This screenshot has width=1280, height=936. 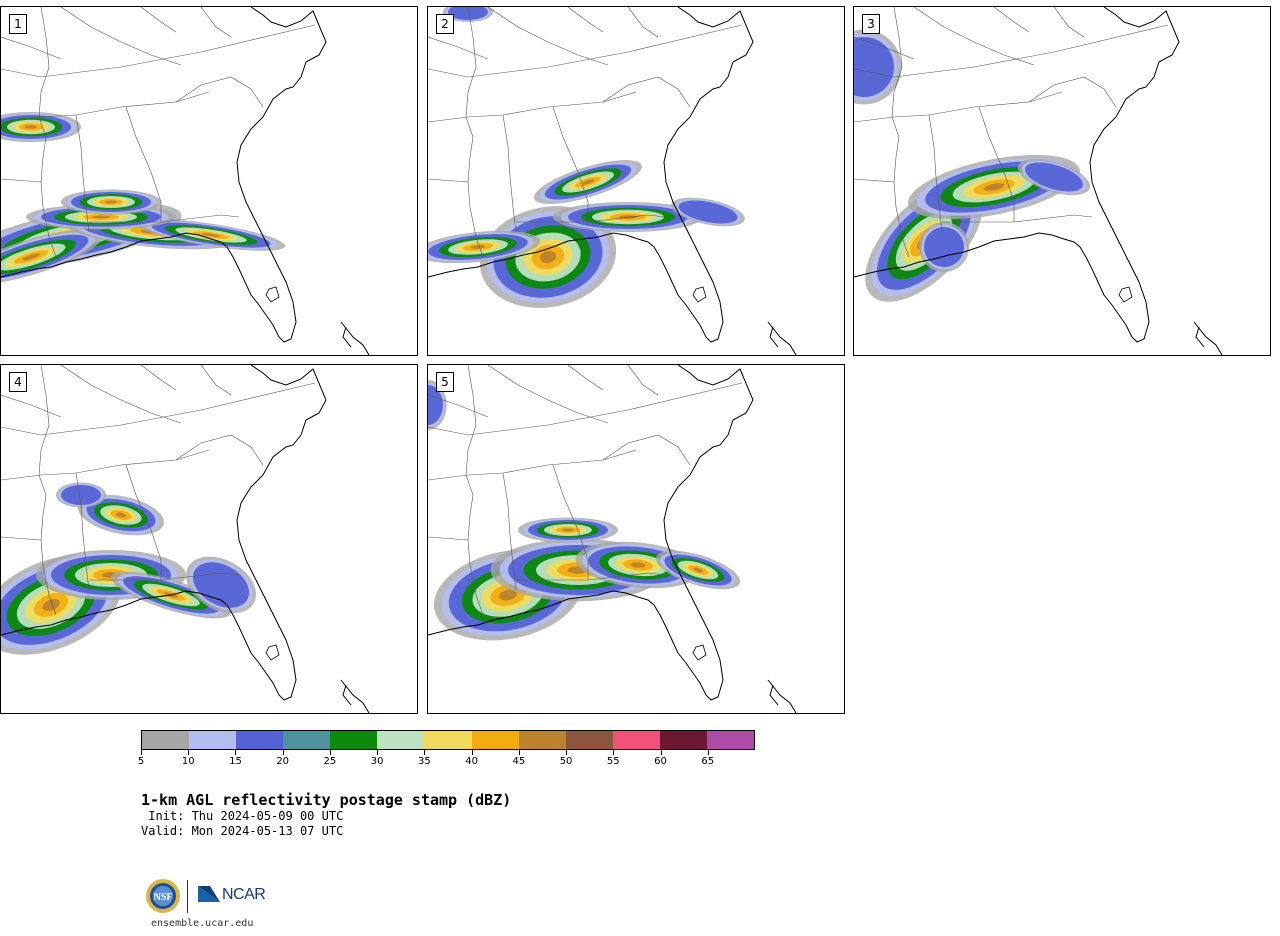 I want to click on colorbar-tick-label: 55, so click(x=613, y=761).